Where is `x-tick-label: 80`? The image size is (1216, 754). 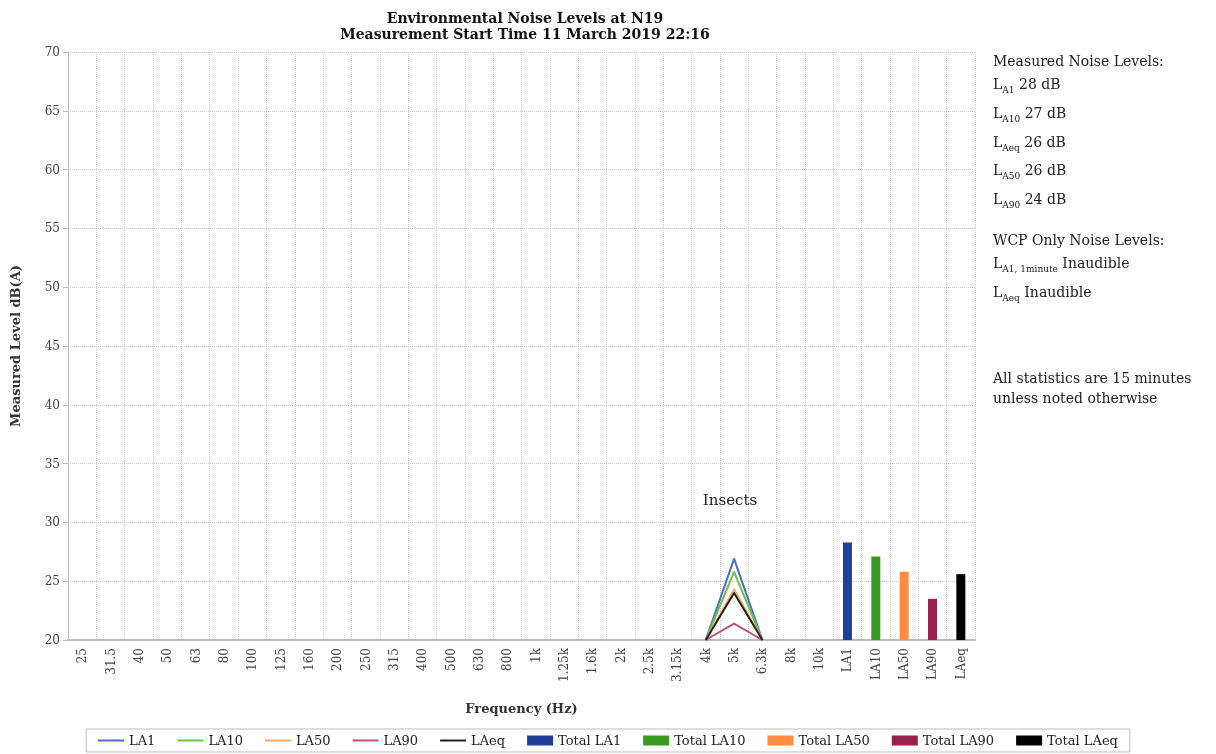
x-tick-label: 80 is located at coordinates (223, 656).